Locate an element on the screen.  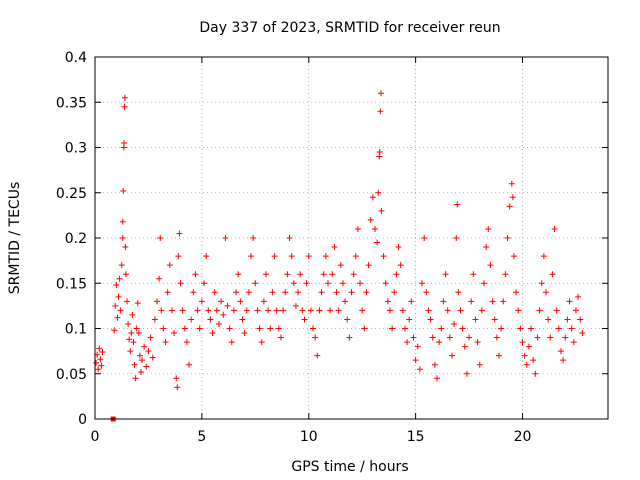
y-tick-label: 0 is located at coordinates (82, 420).